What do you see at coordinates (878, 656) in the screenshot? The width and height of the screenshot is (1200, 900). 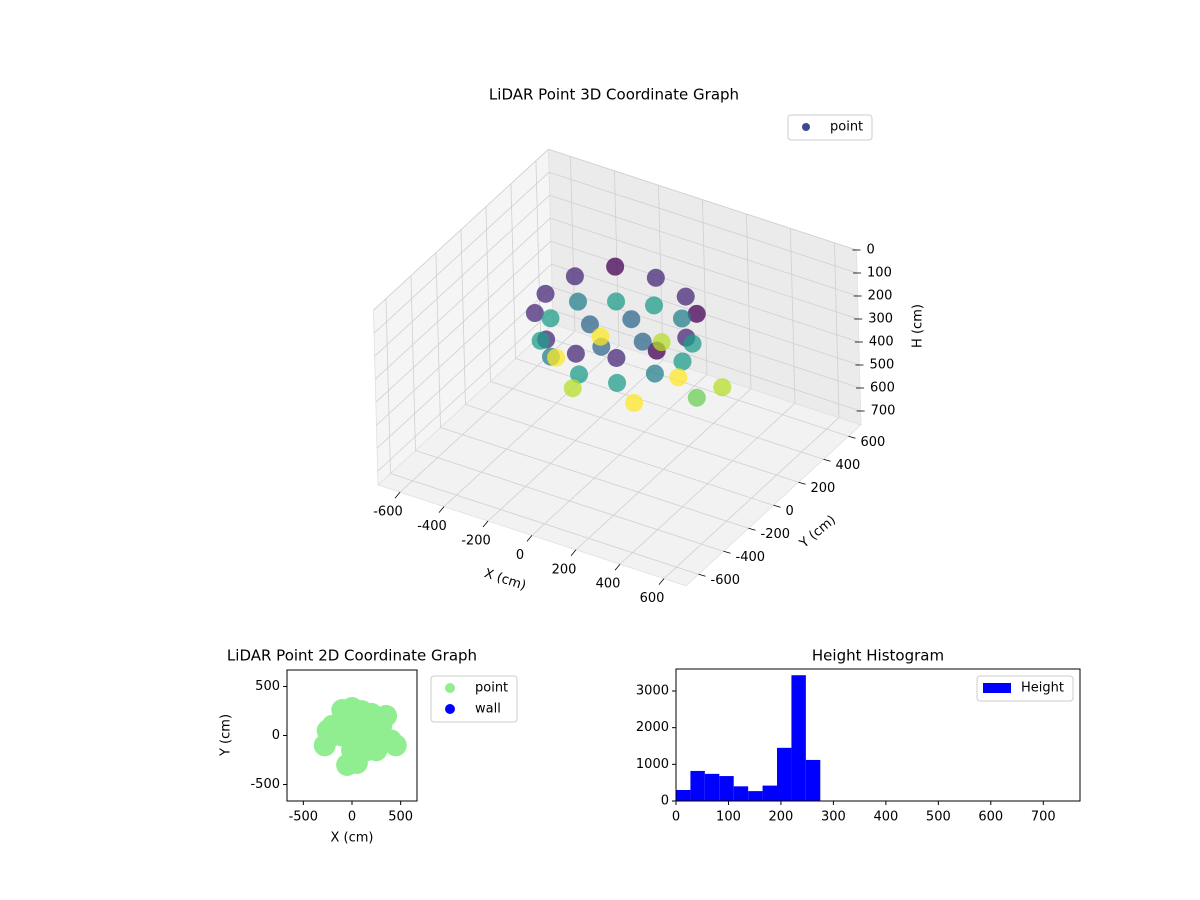 I see `chart-title: Height Histogram` at bounding box center [878, 656].